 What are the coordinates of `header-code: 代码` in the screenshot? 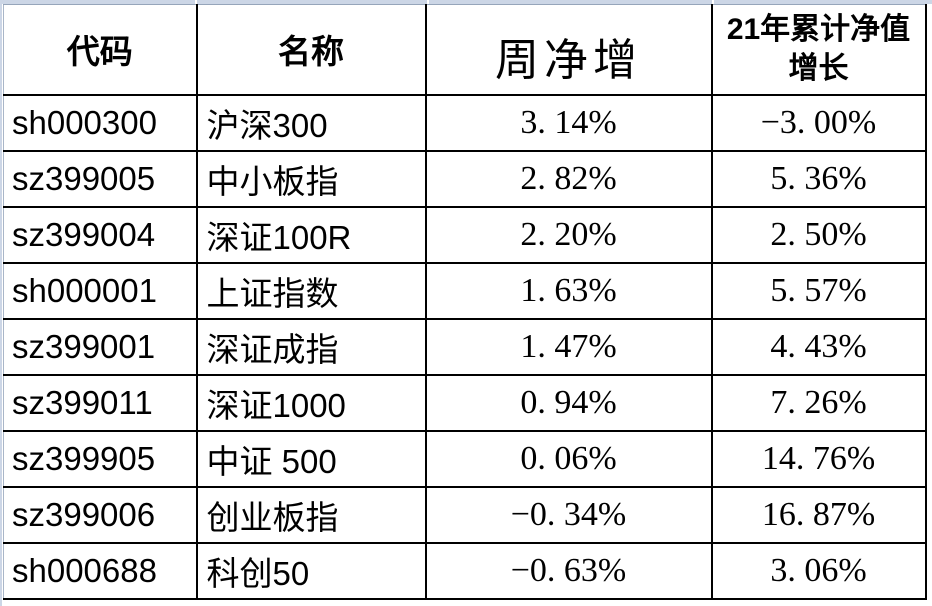 It's located at (100, 50).